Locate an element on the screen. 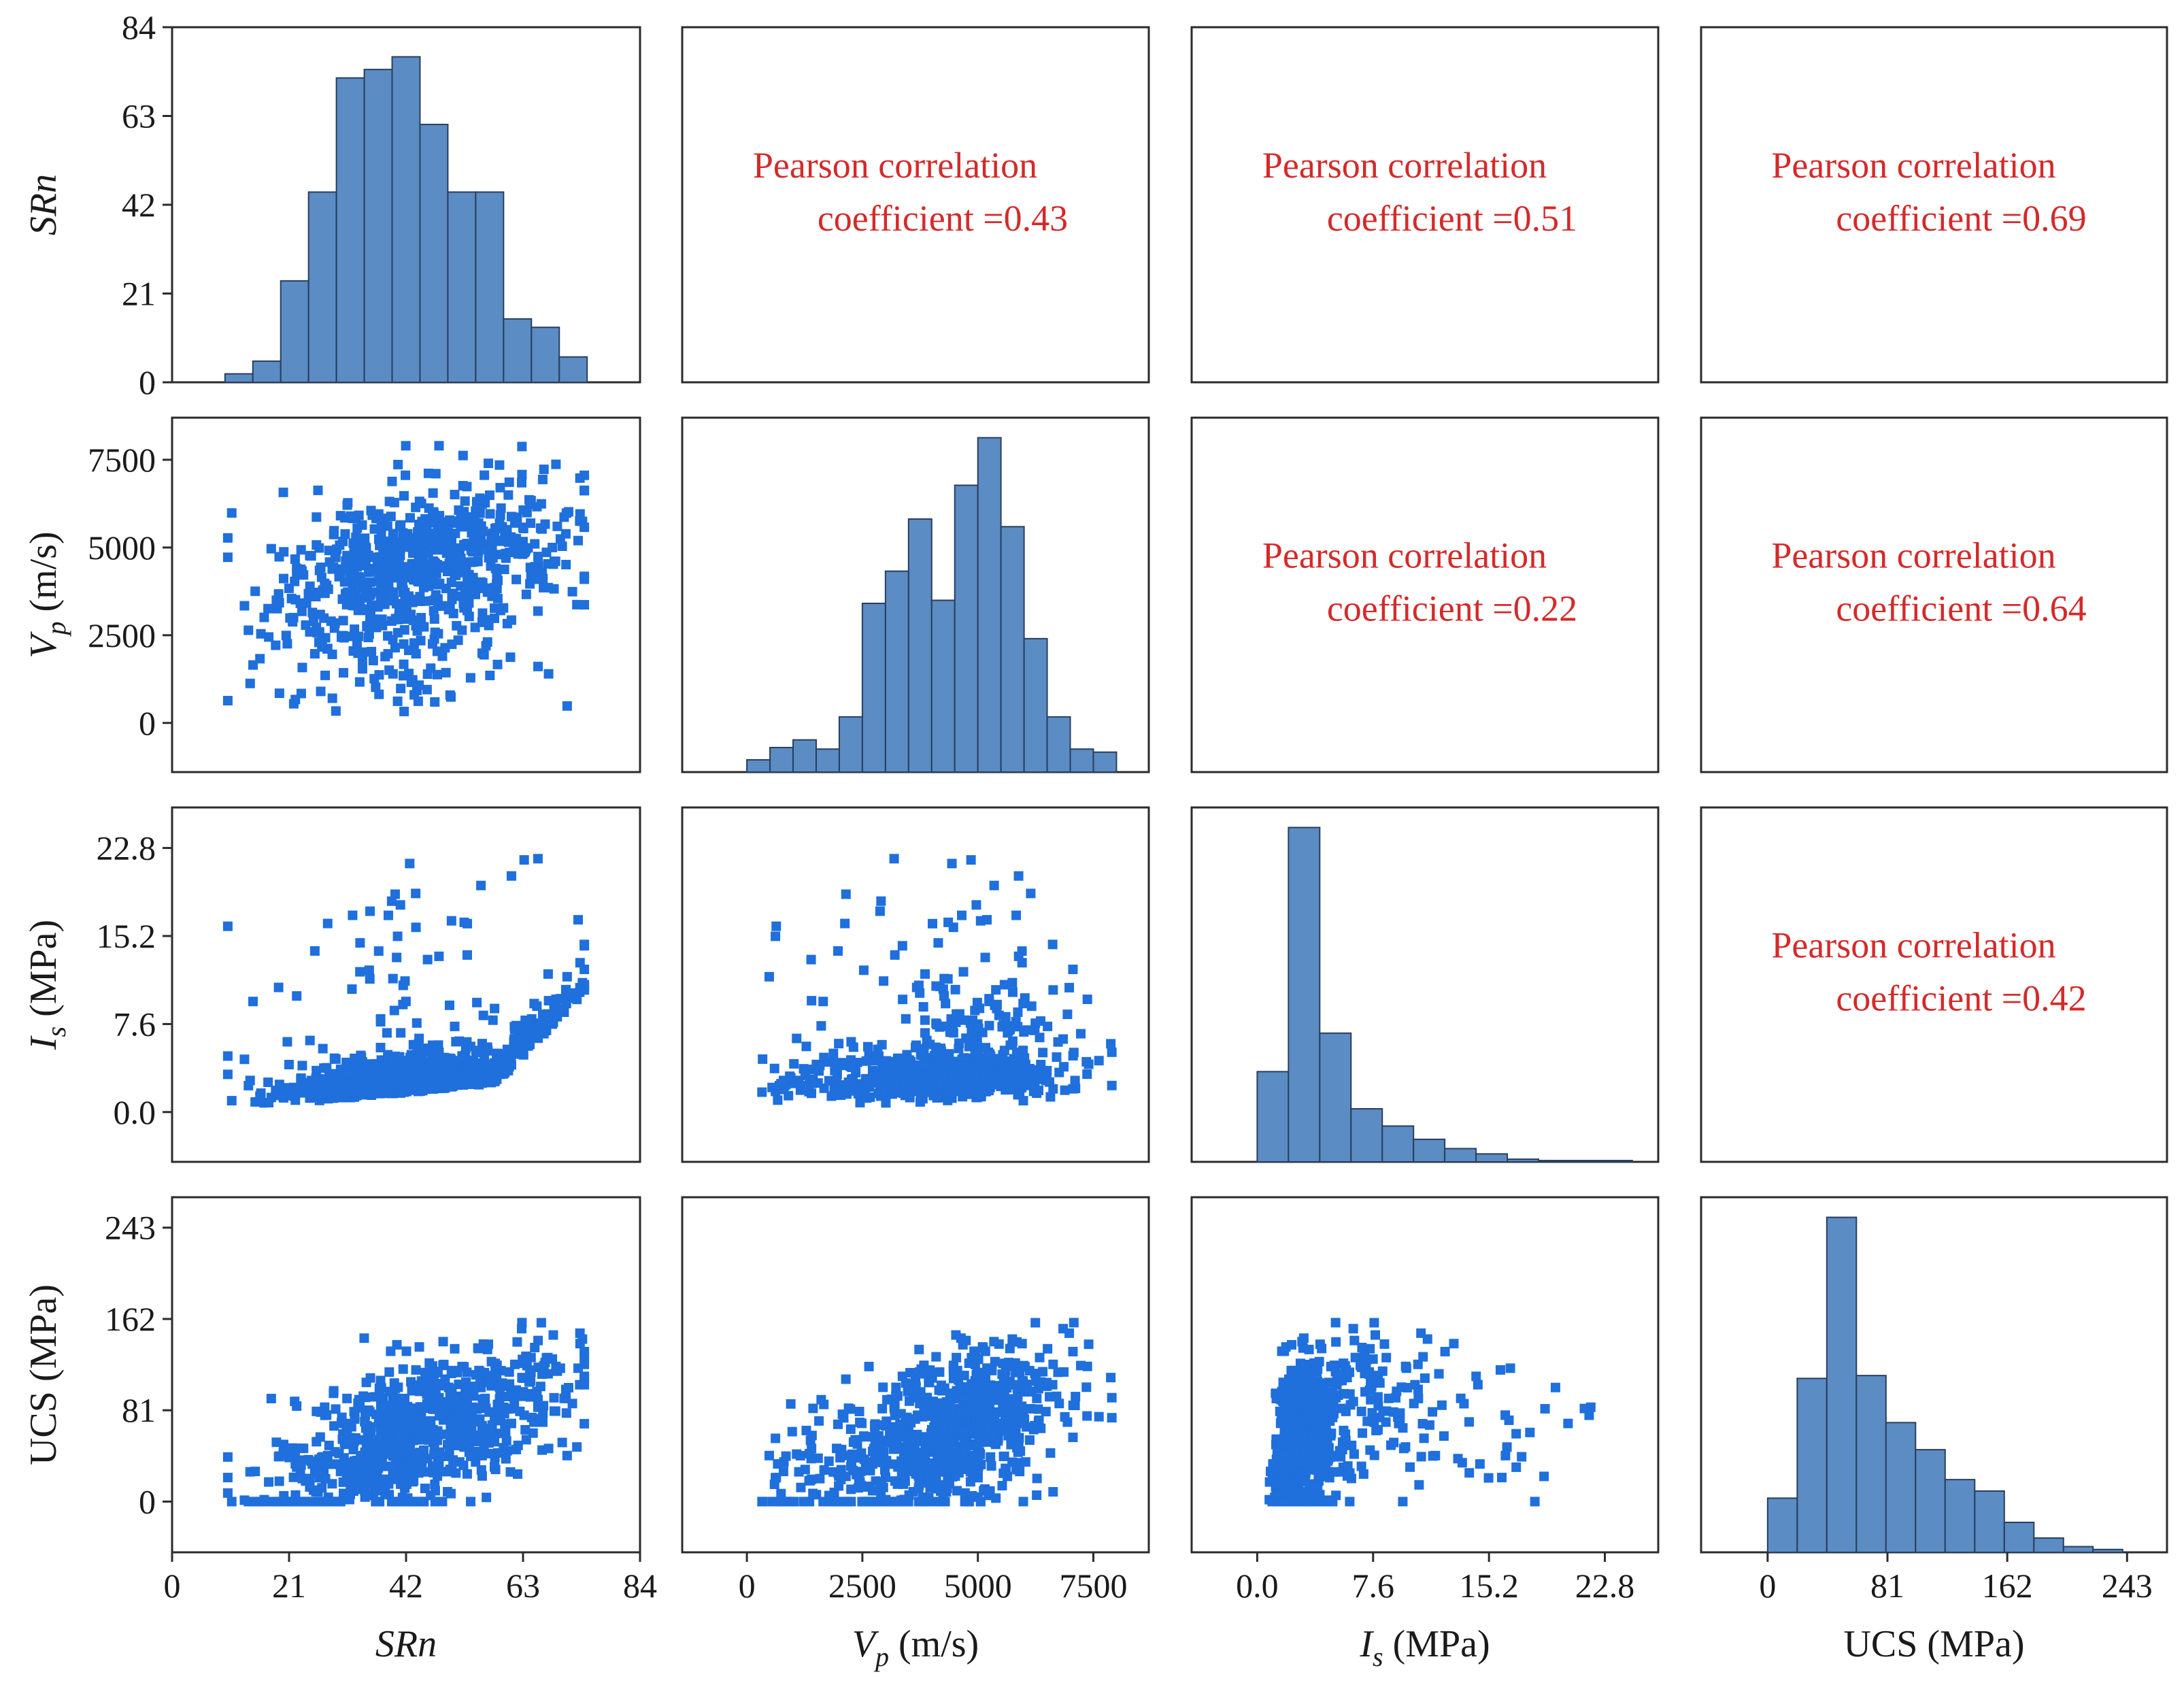  x-tick-label: 162 is located at coordinates (2008, 1586).